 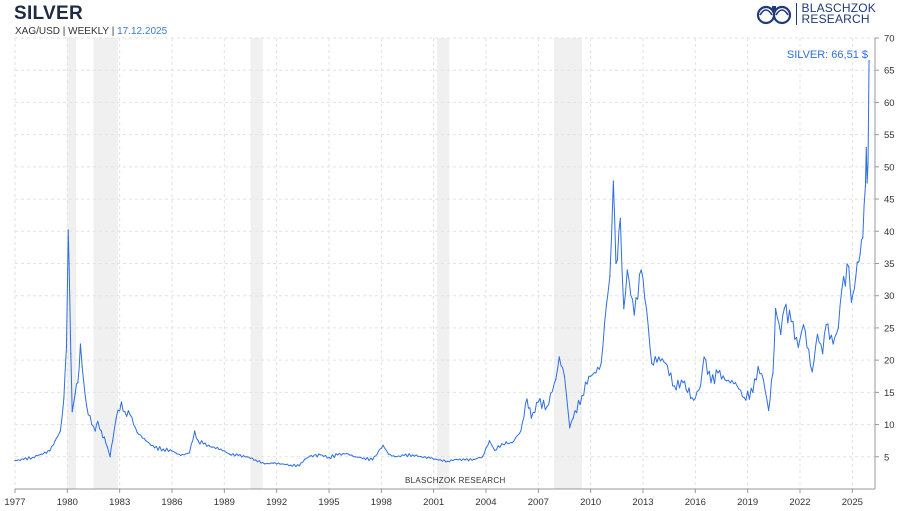 I want to click on y-tick-label: 30, so click(x=889, y=296).